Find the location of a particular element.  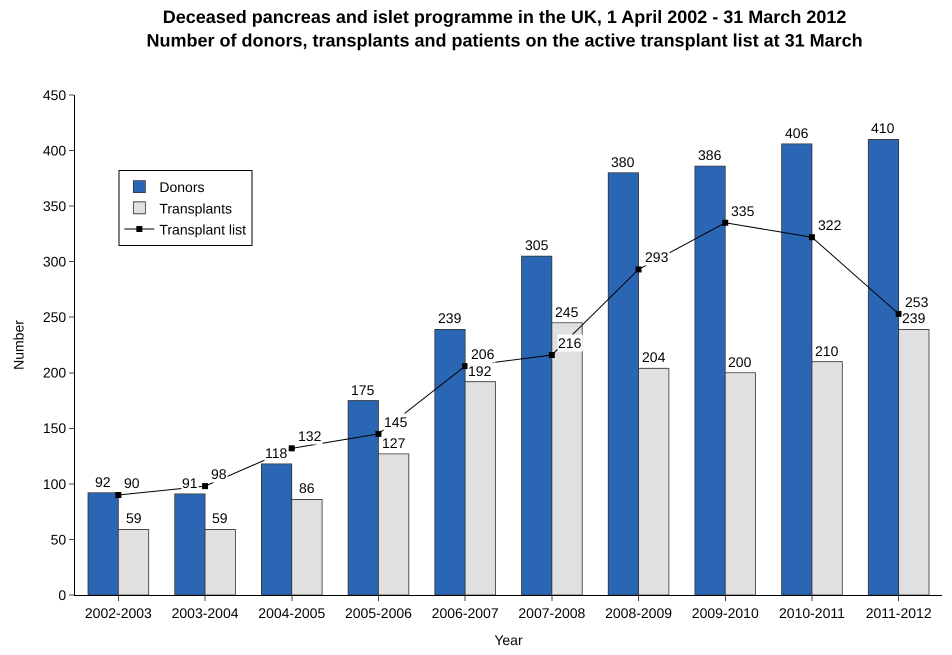

data-label: 293 is located at coordinates (657, 257).